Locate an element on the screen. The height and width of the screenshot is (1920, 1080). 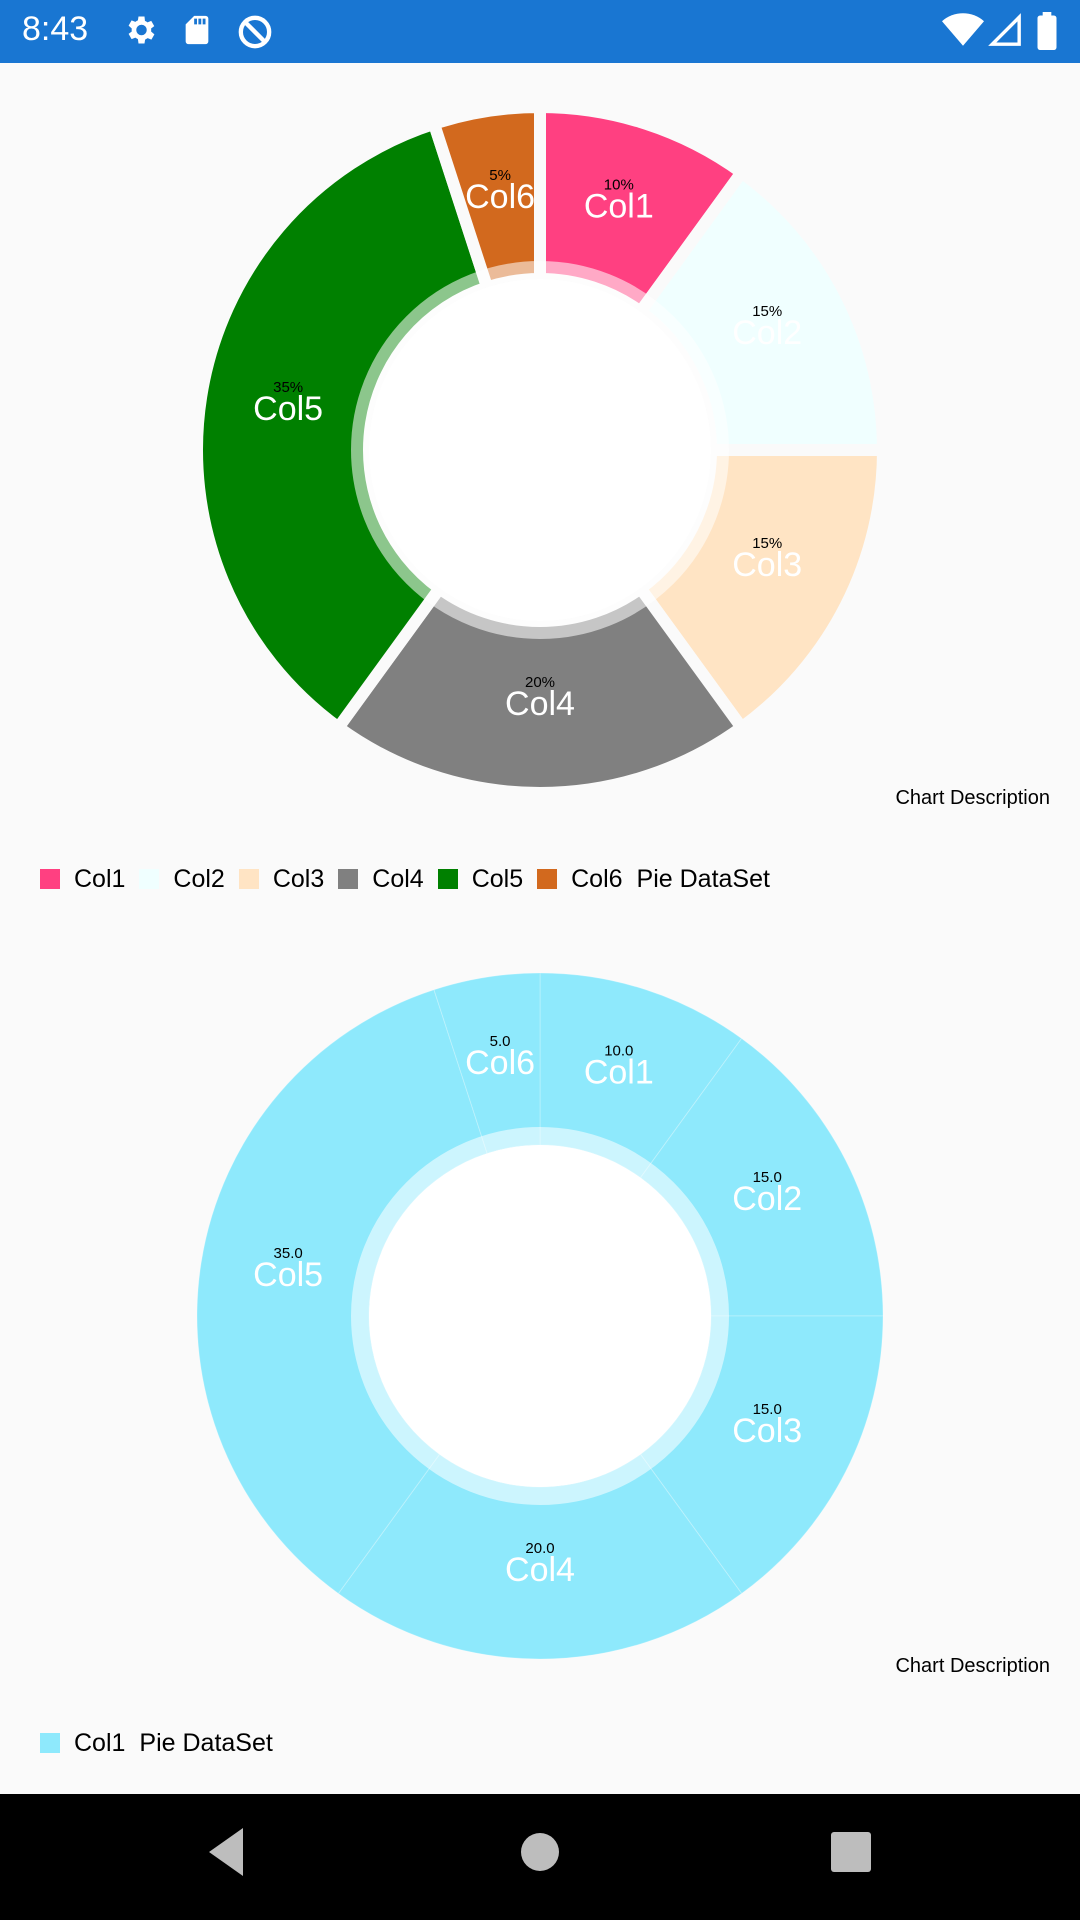
legend-label: Col2 is located at coordinates (199, 878).